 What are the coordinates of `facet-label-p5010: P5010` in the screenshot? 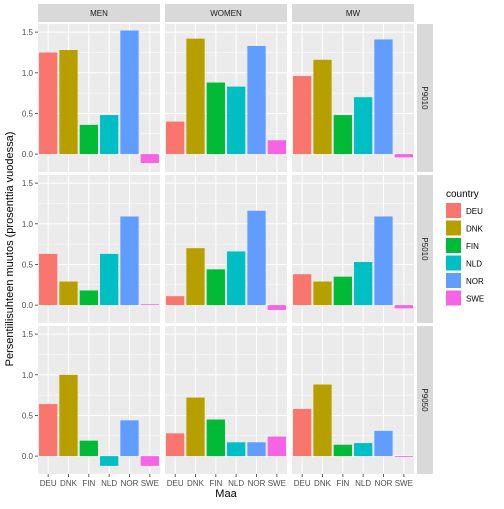 It's located at (424, 249).